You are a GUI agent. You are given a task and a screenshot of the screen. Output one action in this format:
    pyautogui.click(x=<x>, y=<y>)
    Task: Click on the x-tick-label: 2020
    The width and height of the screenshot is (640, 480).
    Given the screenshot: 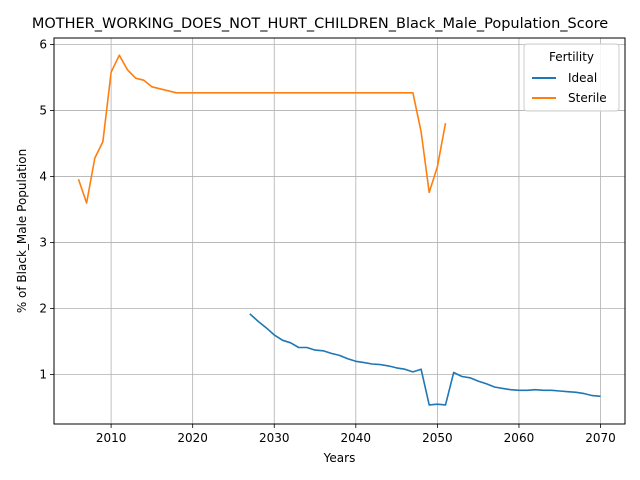 What is the action you would take?
    pyautogui.click(x=192, y=438)
    